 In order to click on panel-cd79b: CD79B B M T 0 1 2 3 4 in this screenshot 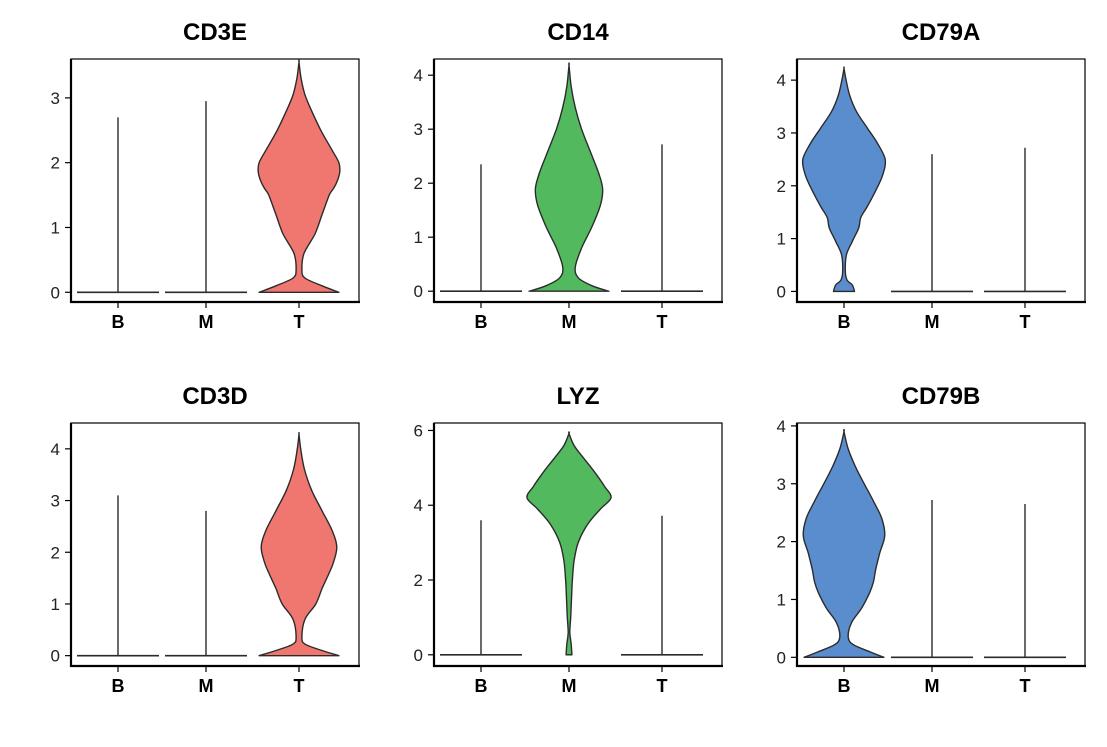, I will do `click(931, 539)`.